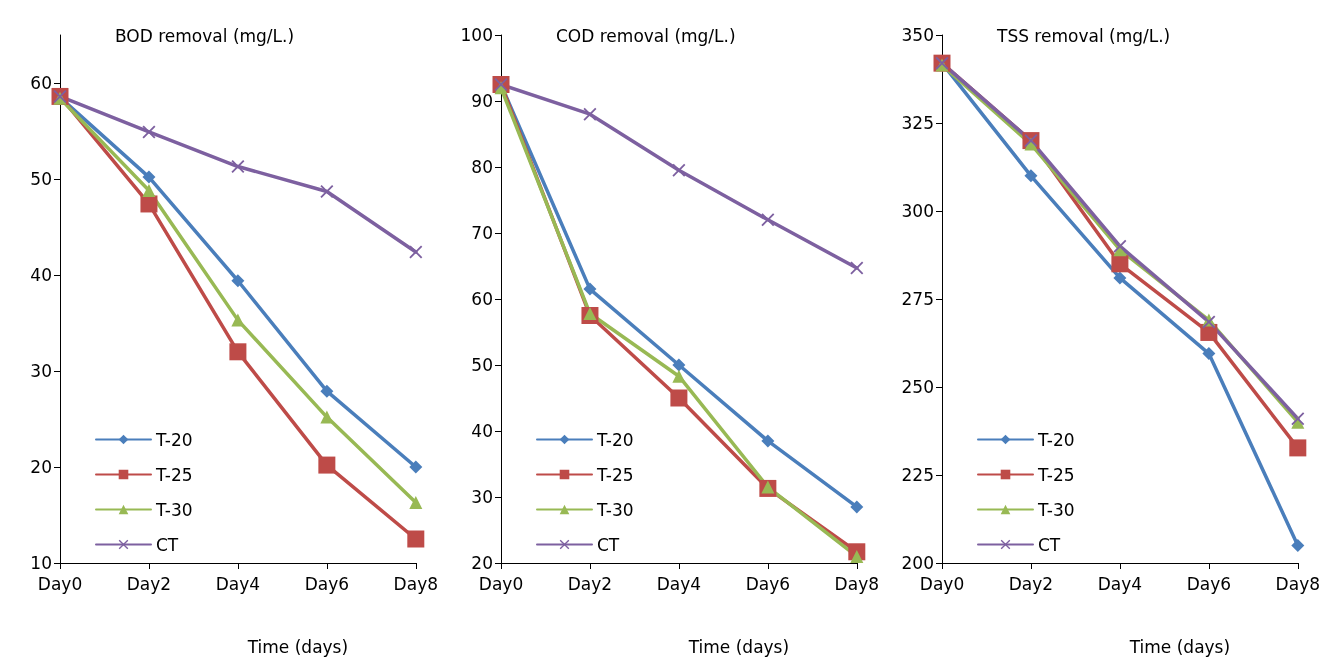 The width and height of the screenshot is (1323, 668). Describe the element at coordinates (917, 563) in the screenshot. I see `y-tick-label: 200` at that location.